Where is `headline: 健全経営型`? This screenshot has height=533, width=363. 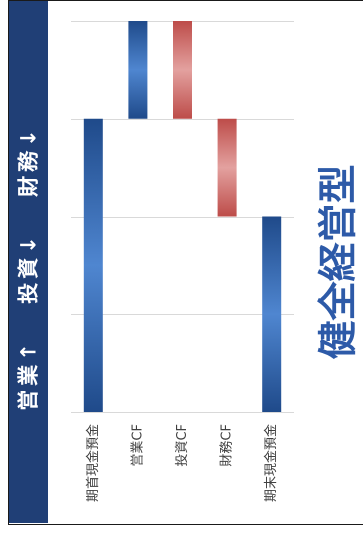
headline: 健全経営型 is located at coordinates (339, 262).